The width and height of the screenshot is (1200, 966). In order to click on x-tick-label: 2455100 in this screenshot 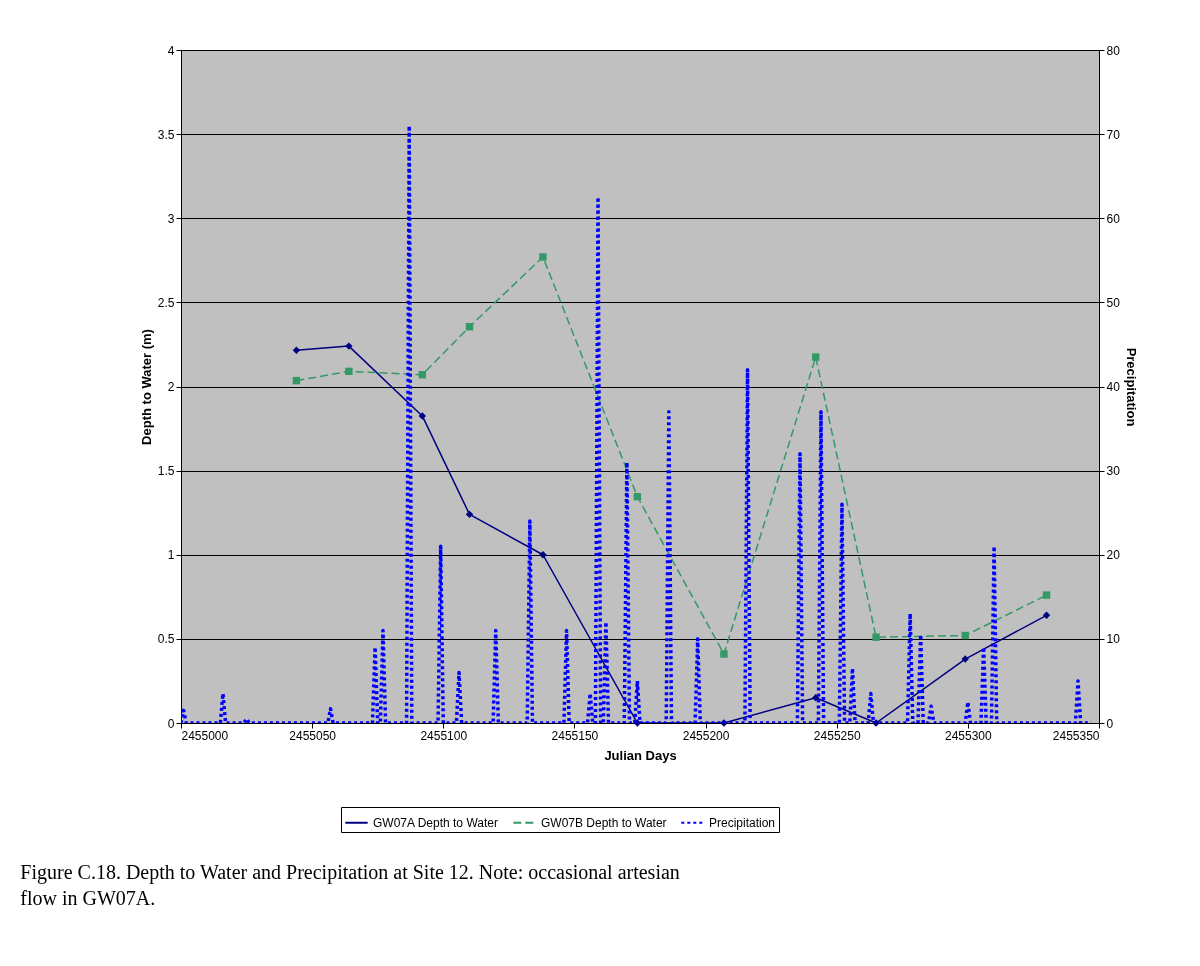, I will do `click(444, 735)`.